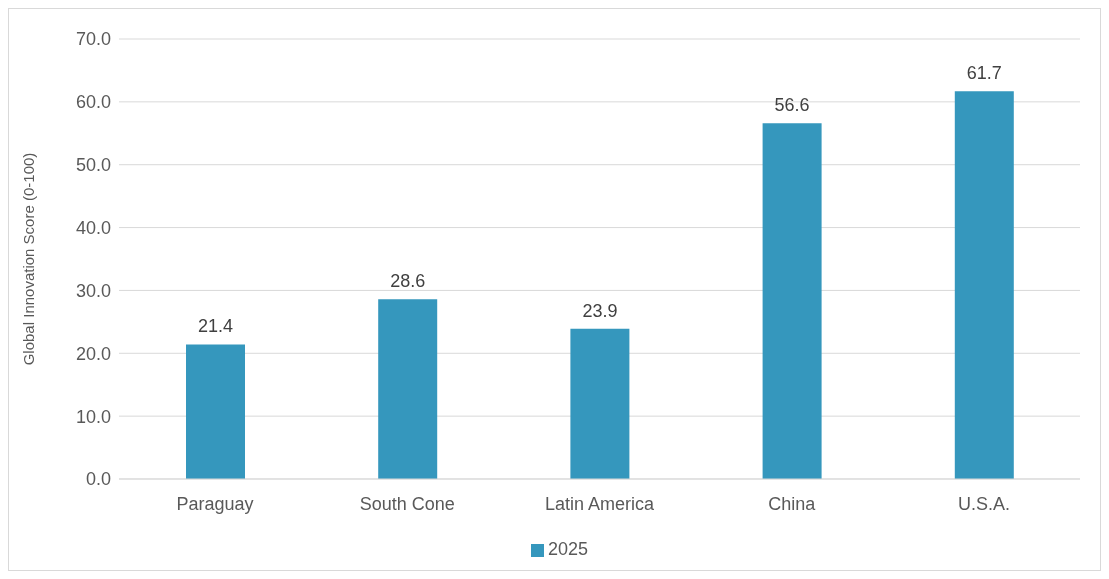 This screenshot has height=579, width=1109. I want to click on x-tick-label: South Cone, so click(407, 503).